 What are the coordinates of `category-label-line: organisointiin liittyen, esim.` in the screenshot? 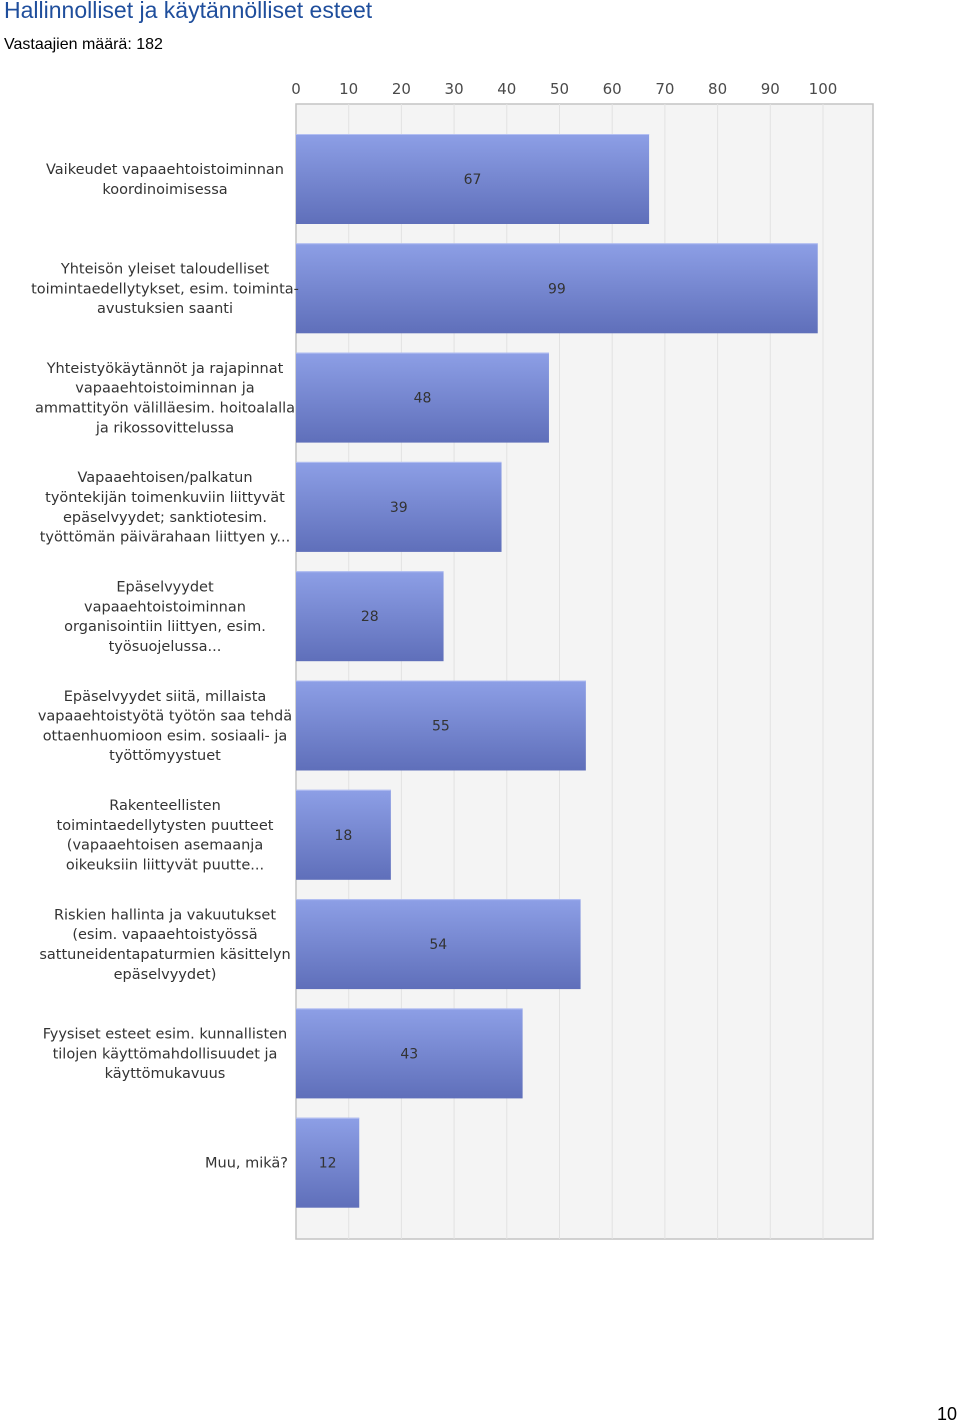 It's located at (165, 627).